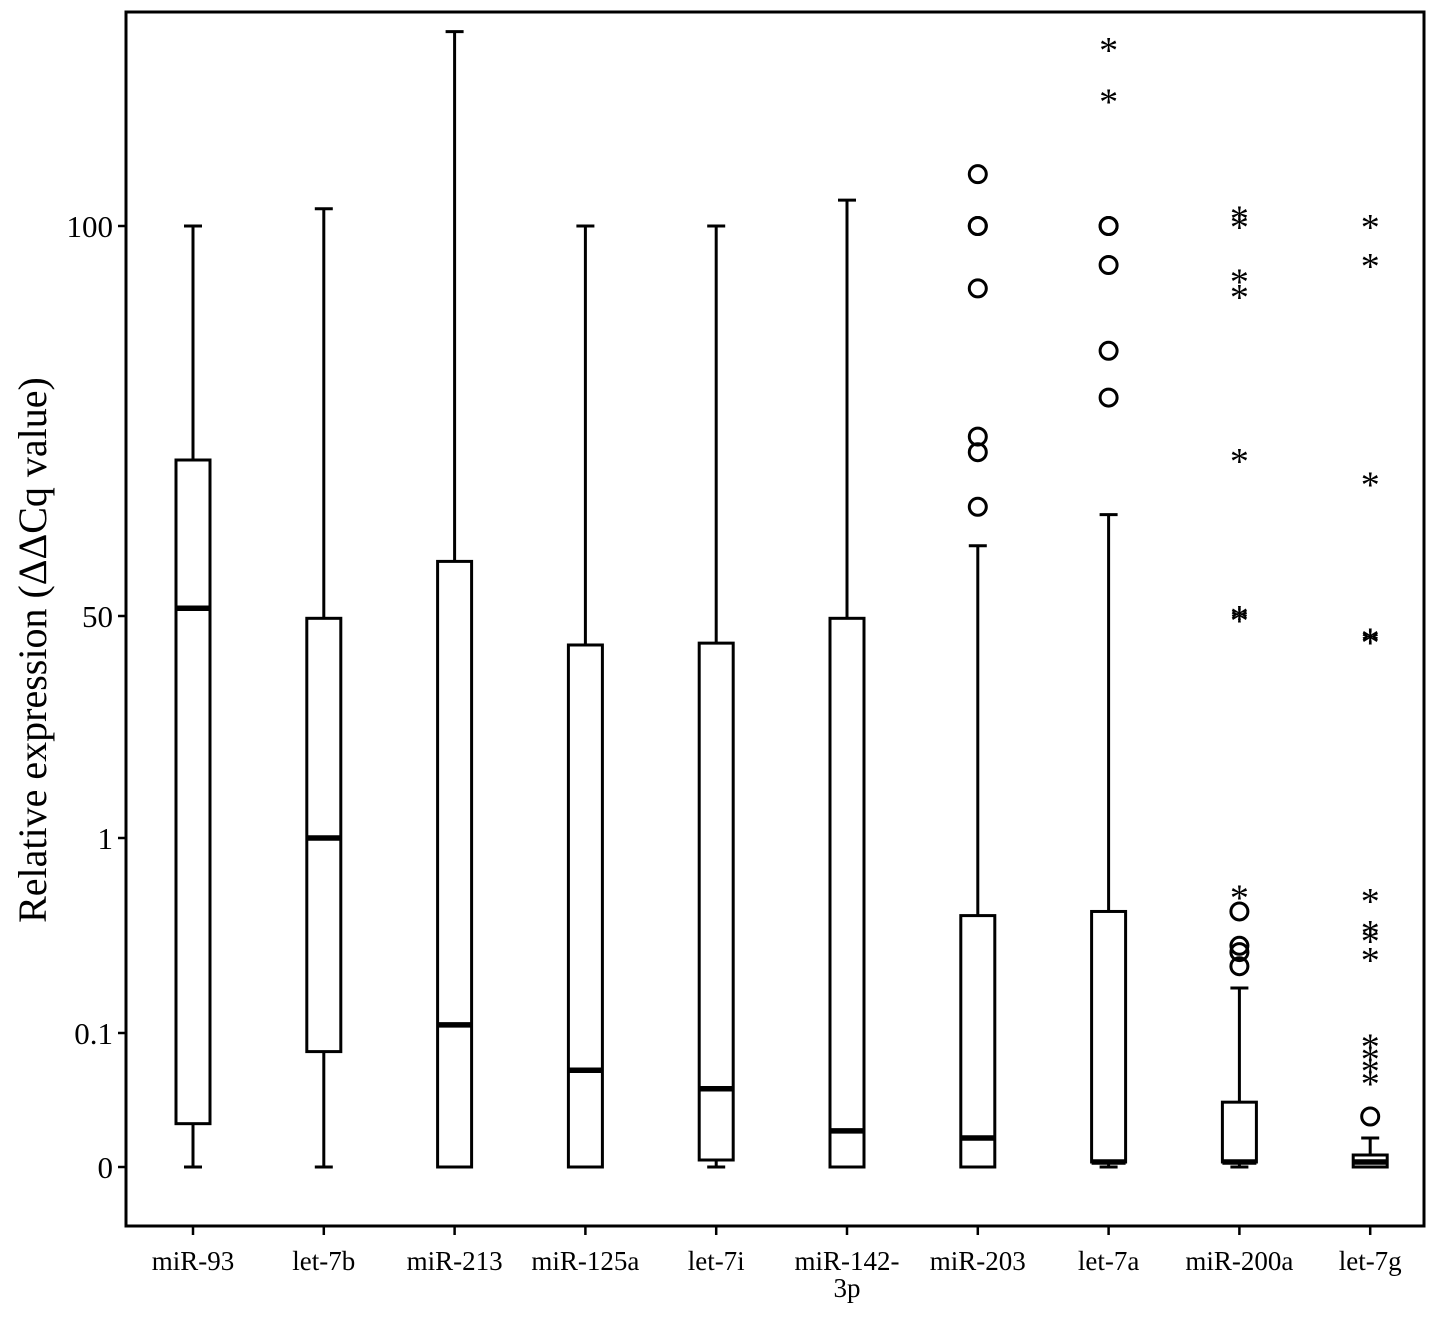 The height and width of the screenshot is (1325, 1441). I want to click on x-tick-label: miR-203, so click(978, 1261).